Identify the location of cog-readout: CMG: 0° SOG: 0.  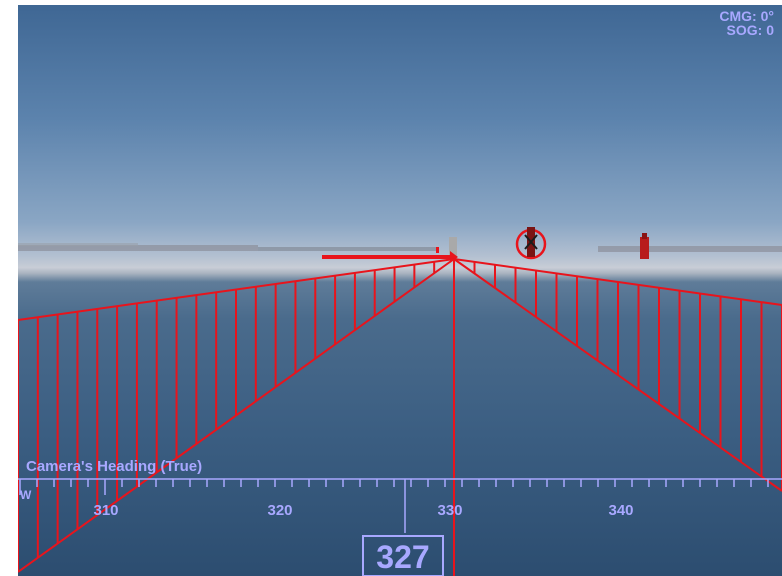
(746, 23).